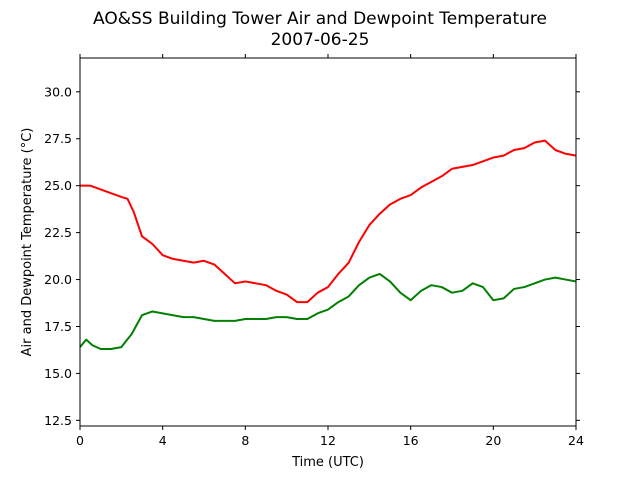 The width and height of the screenshot is (640, 484). What do you see at coordinates (328, 440) in the screenshot?
I see `x-tick-label: 12` at bounding box center [328, 440].